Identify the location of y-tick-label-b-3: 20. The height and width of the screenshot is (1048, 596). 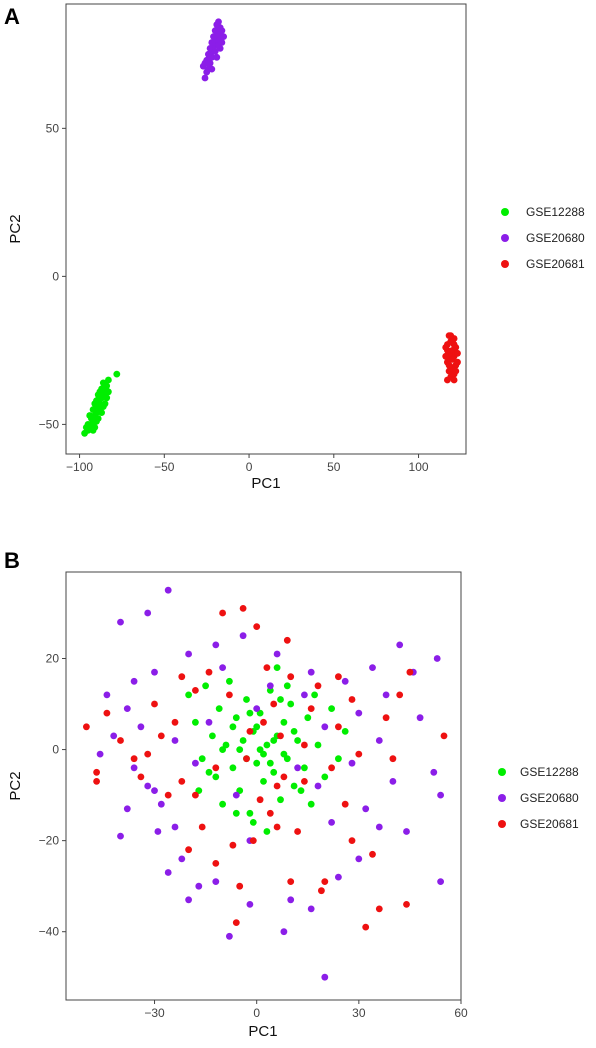
(53, 659).